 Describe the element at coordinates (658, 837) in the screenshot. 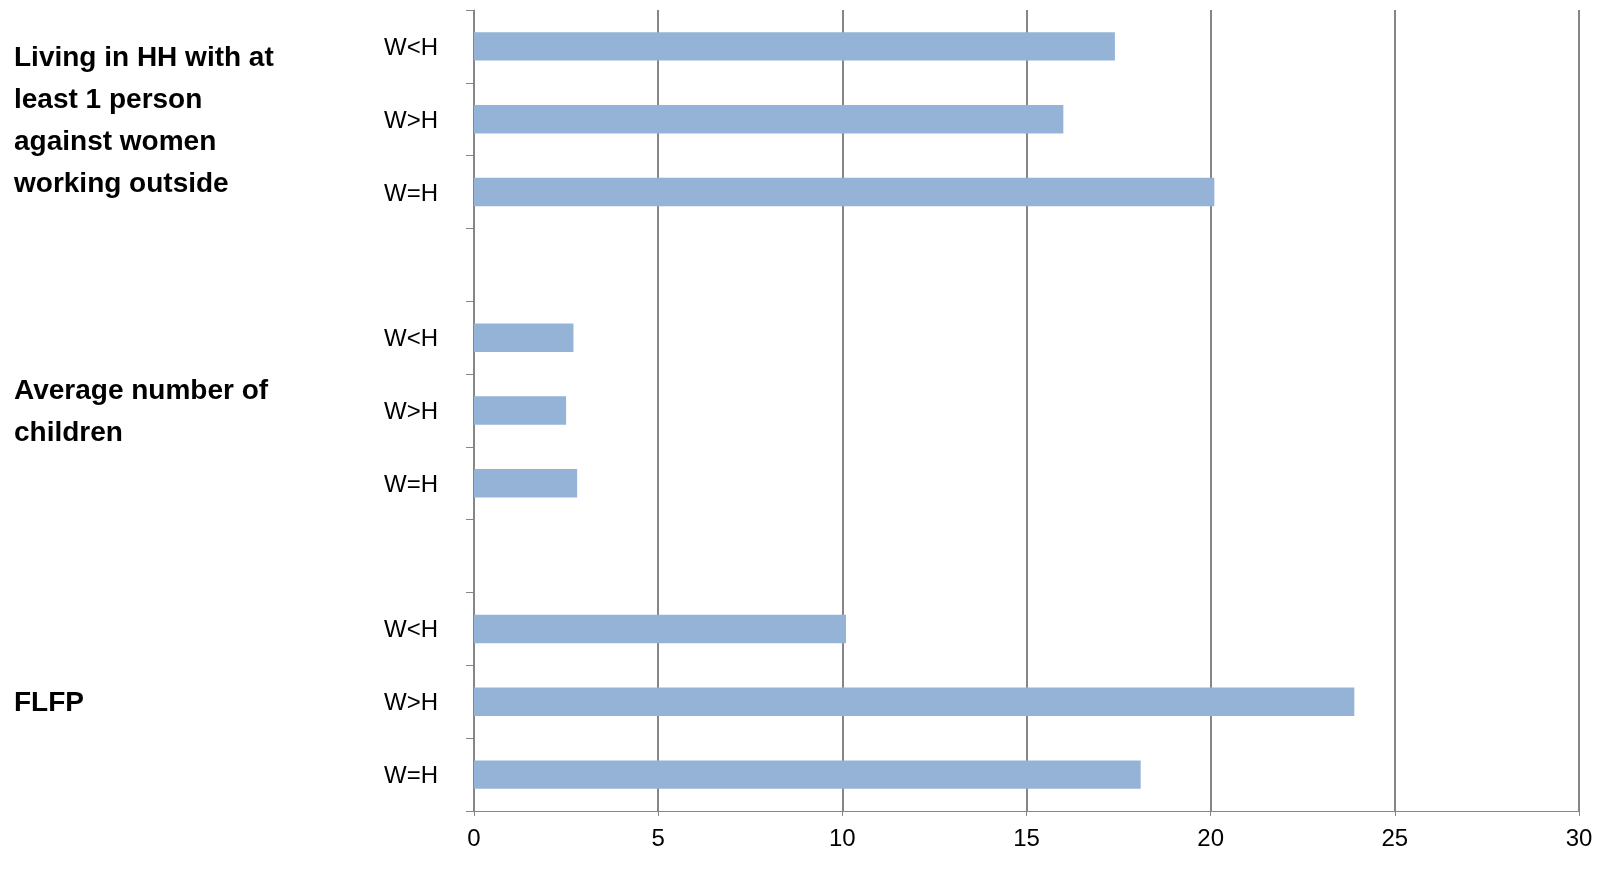

I see `x-tick-label: 5` at that location.